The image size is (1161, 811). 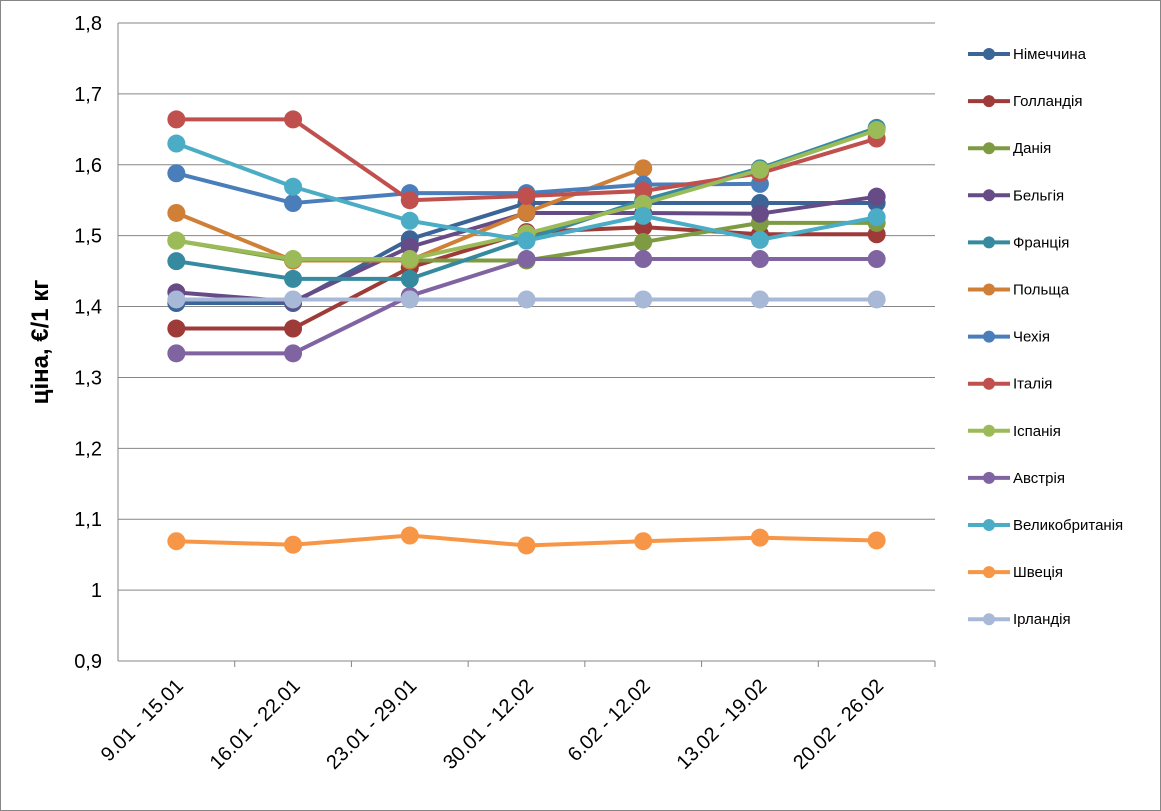 What do you see at coordinates (1068, 525) in the screenshot?
I see `legend-label: Великобританія` at bounding box center [1068, 525].